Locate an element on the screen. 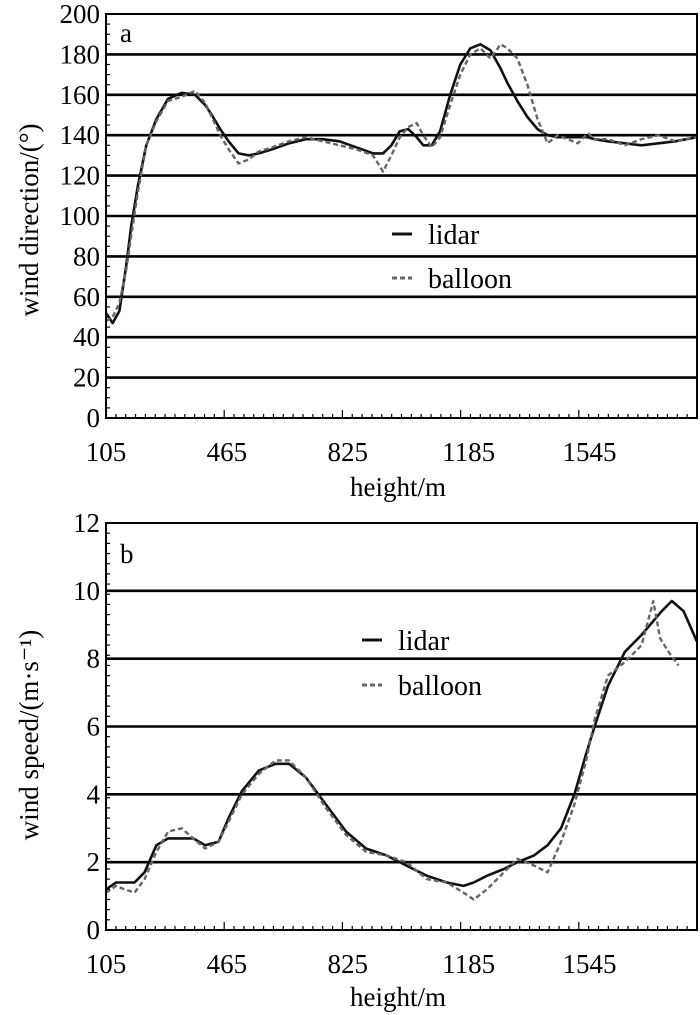 Image resolution: width=700 pixels, height=1015 pixels. panel-b-y-tick-label: 4 is located at coordinates (94, 794).